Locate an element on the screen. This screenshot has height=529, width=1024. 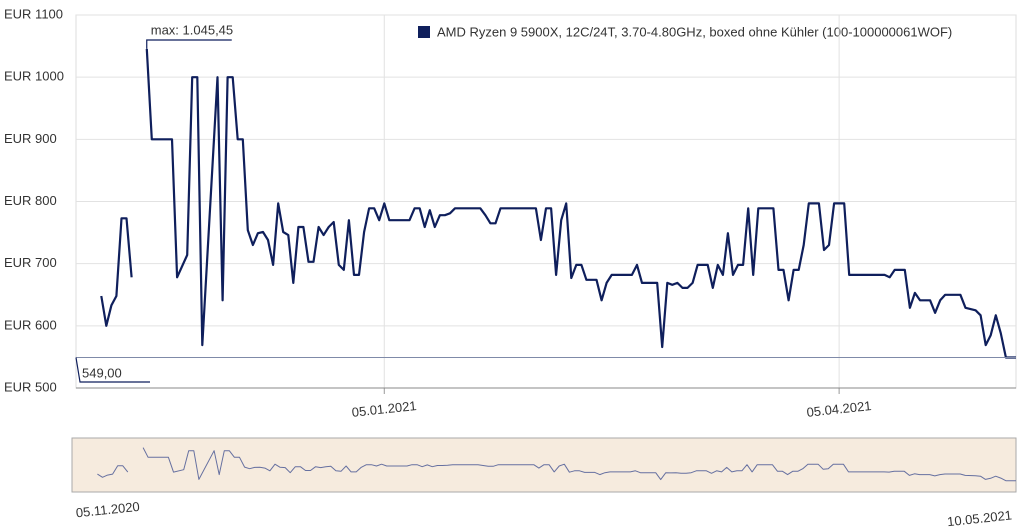
y-tick-label: EUR 1100 is located at coordinates (33, 13).